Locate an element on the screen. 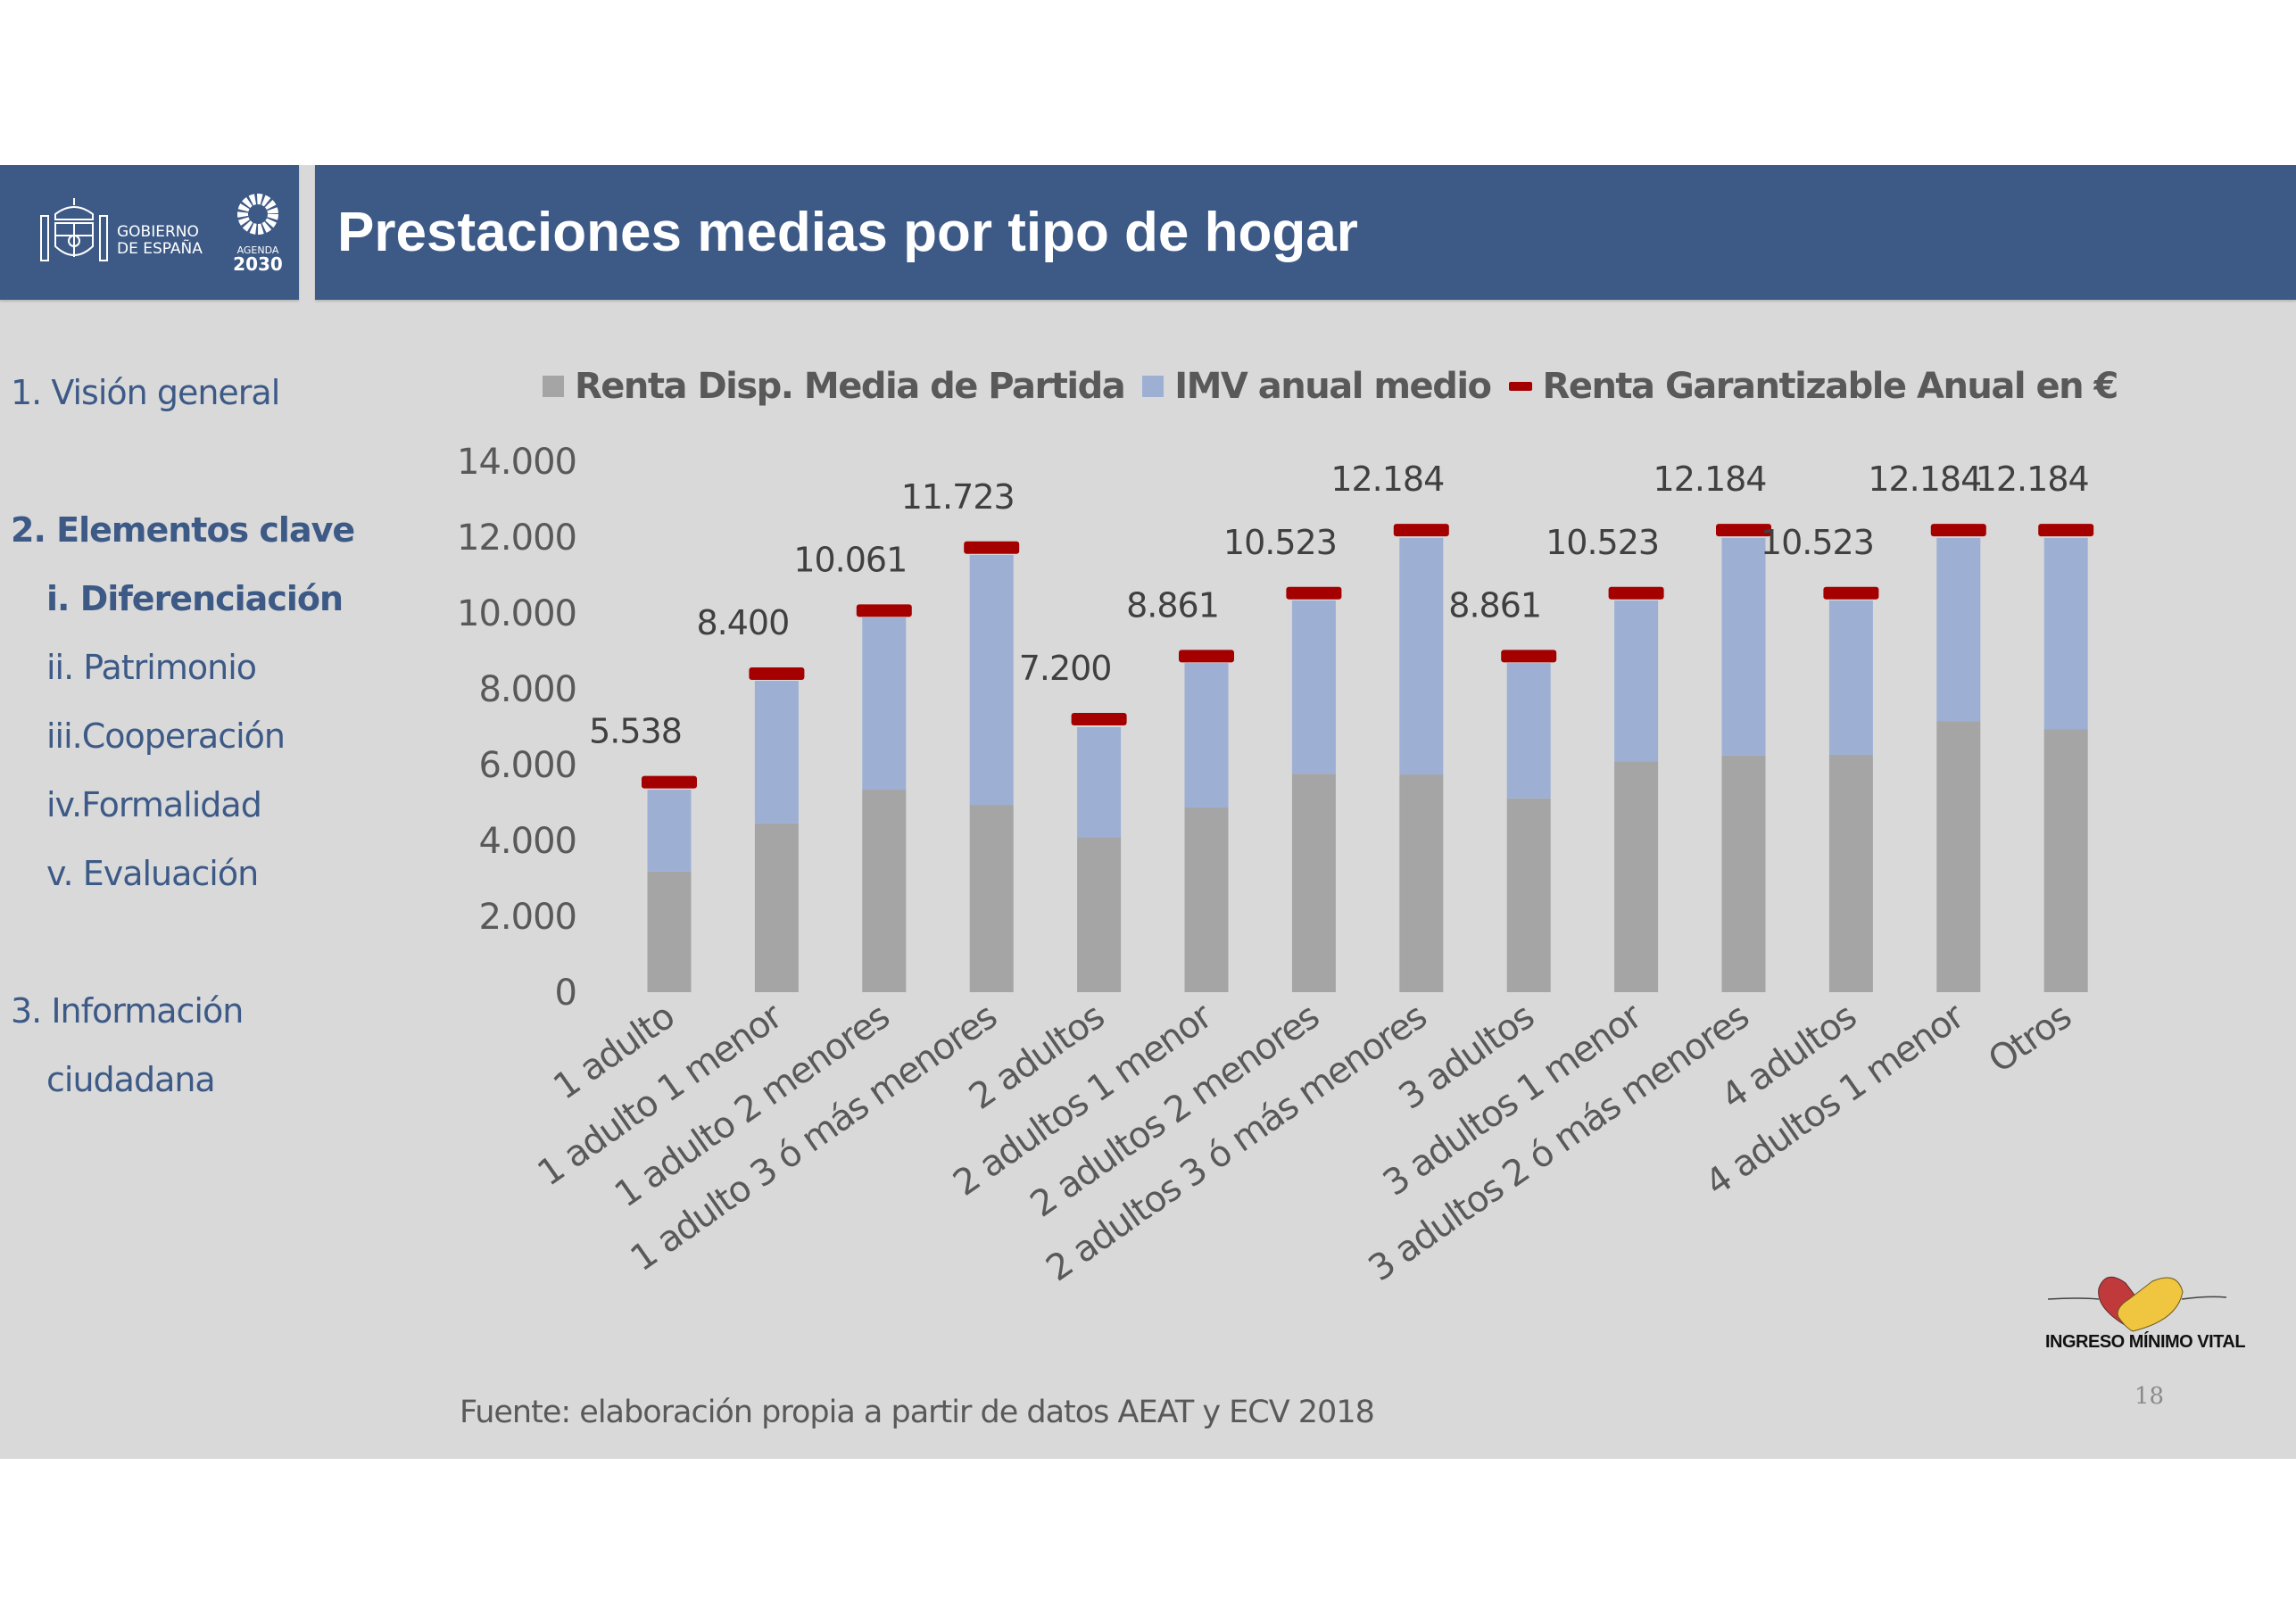 The image size is (2296, 1623). gov-logo-text: GOBIERNO DE ESPAÑA is located at coordinates (160, 241).